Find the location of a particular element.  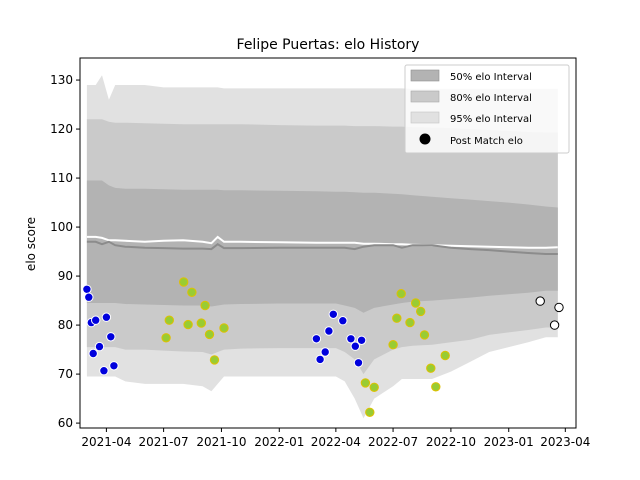

legend-label-50: 50% elo Interval is located at coordinates (491, 77).